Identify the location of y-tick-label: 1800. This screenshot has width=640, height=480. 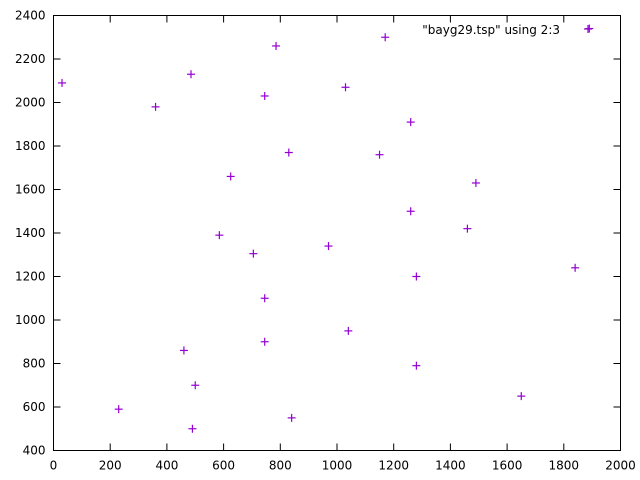
(30, 146).